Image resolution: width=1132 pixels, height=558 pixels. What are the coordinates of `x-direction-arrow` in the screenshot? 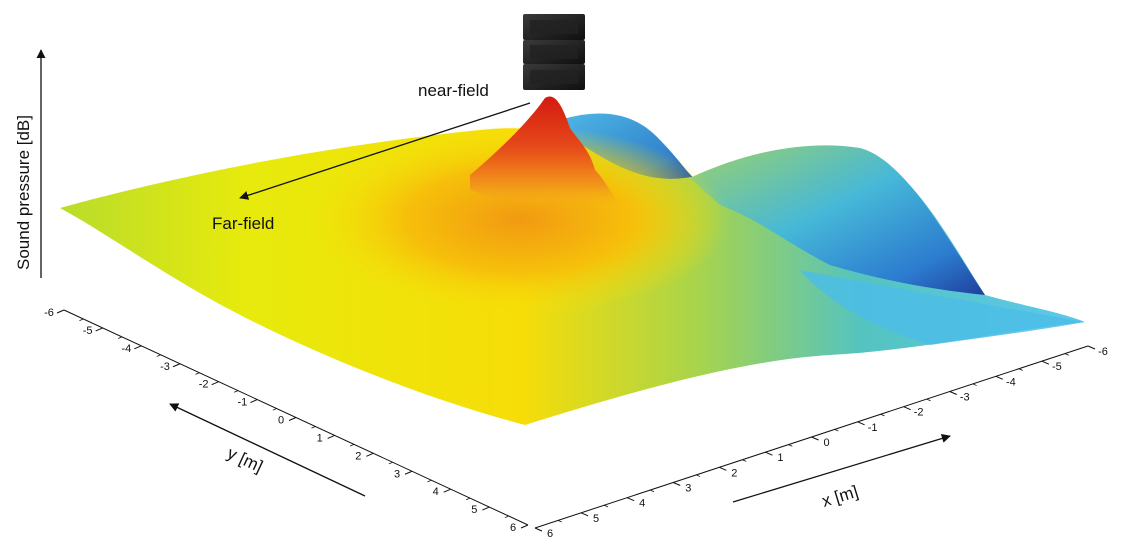 It's located at (841, 468).